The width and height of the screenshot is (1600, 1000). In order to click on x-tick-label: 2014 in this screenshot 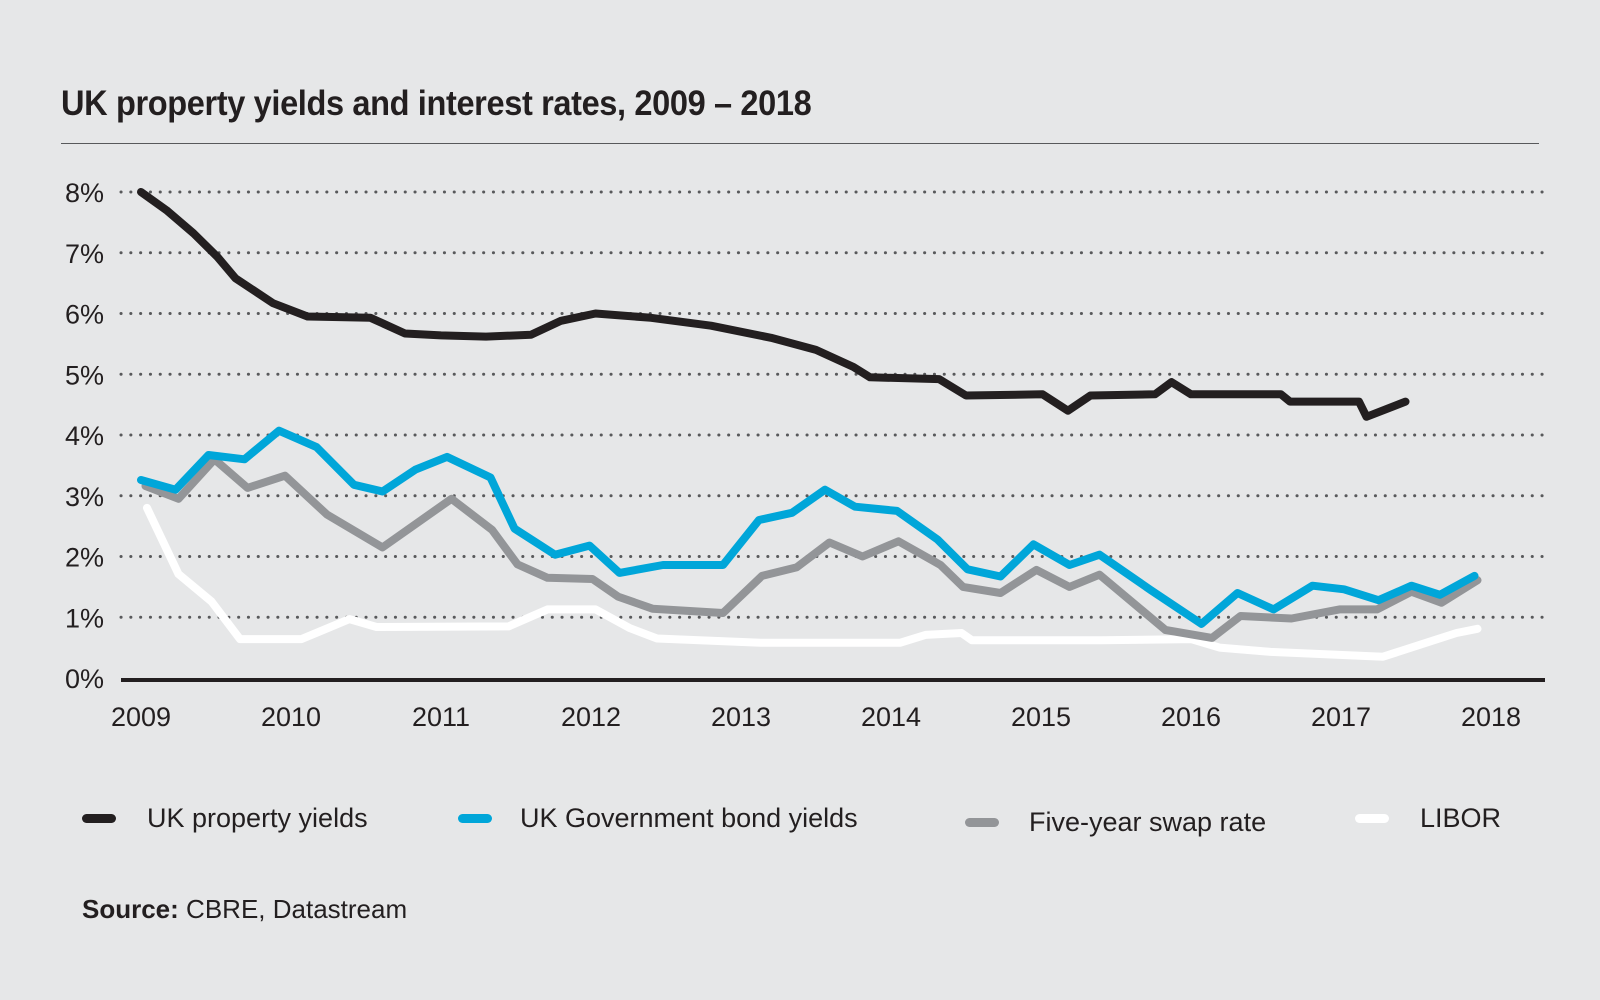, I will do `click(891, 717)`.